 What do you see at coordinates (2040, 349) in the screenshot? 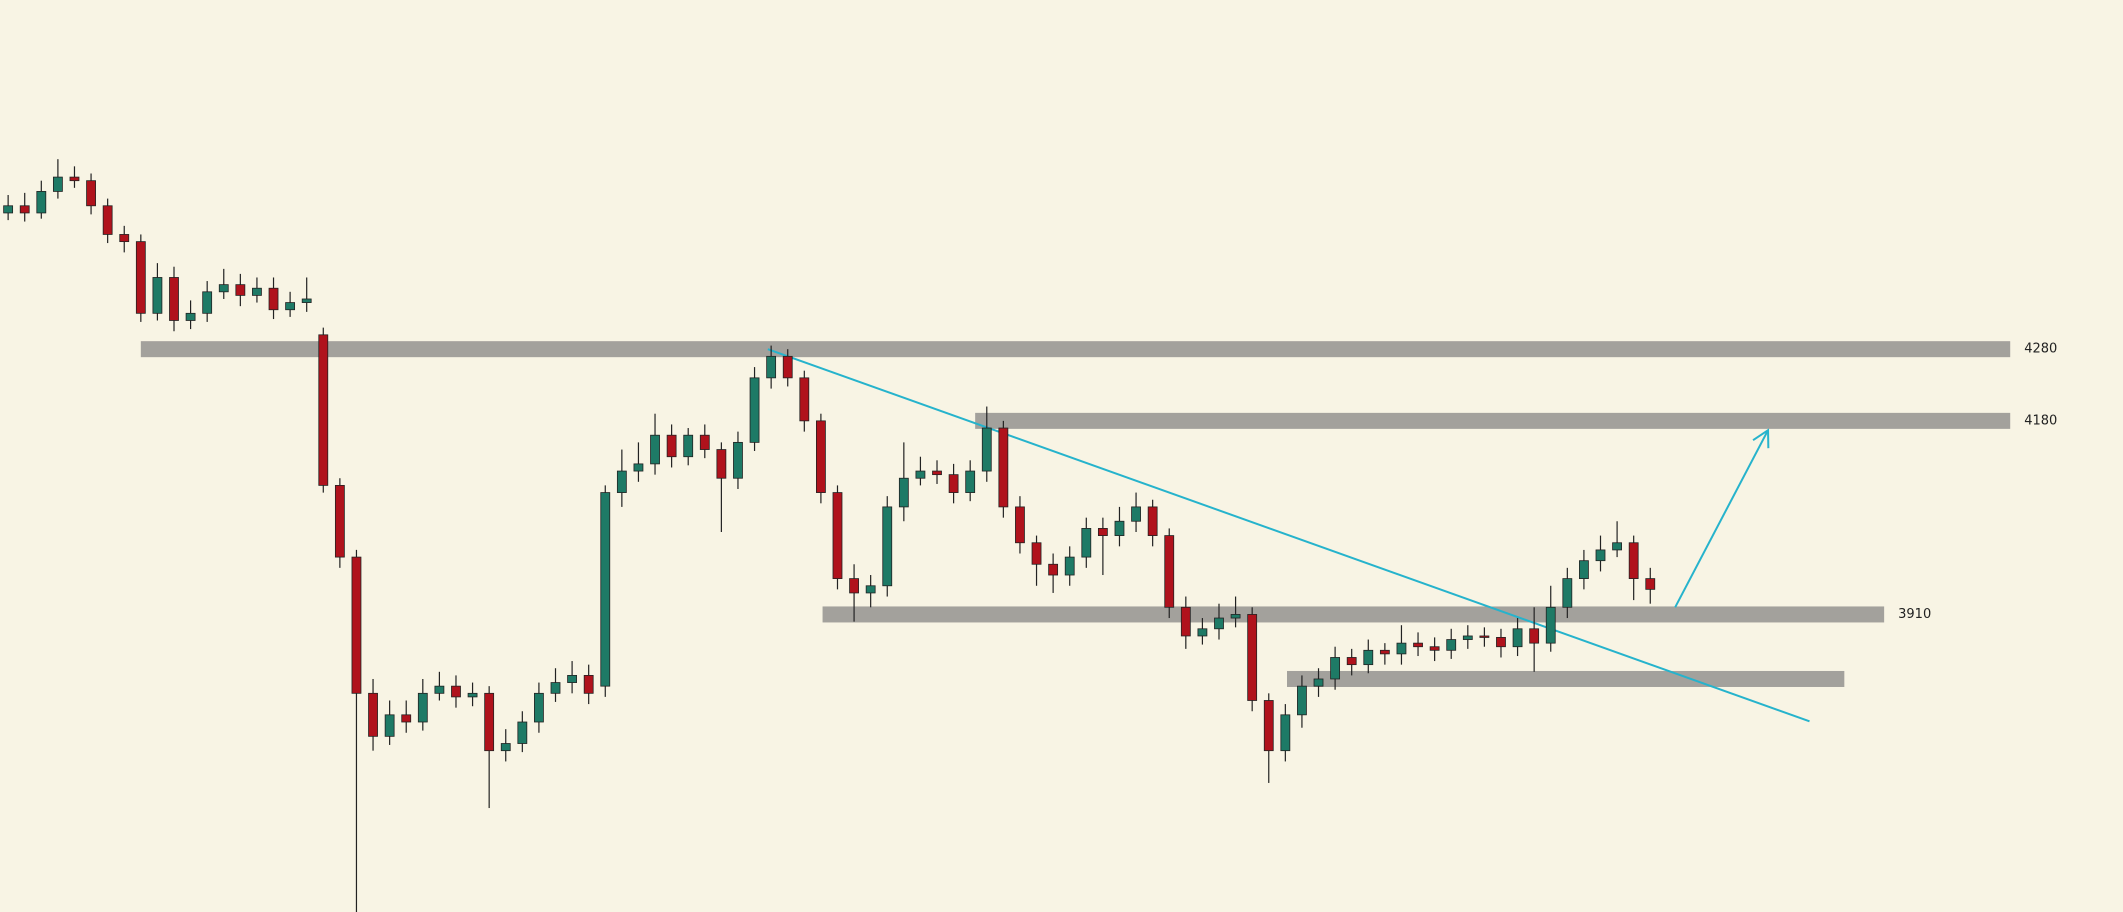
I see `level-label: 4280` at bounding box center [2040, 349].